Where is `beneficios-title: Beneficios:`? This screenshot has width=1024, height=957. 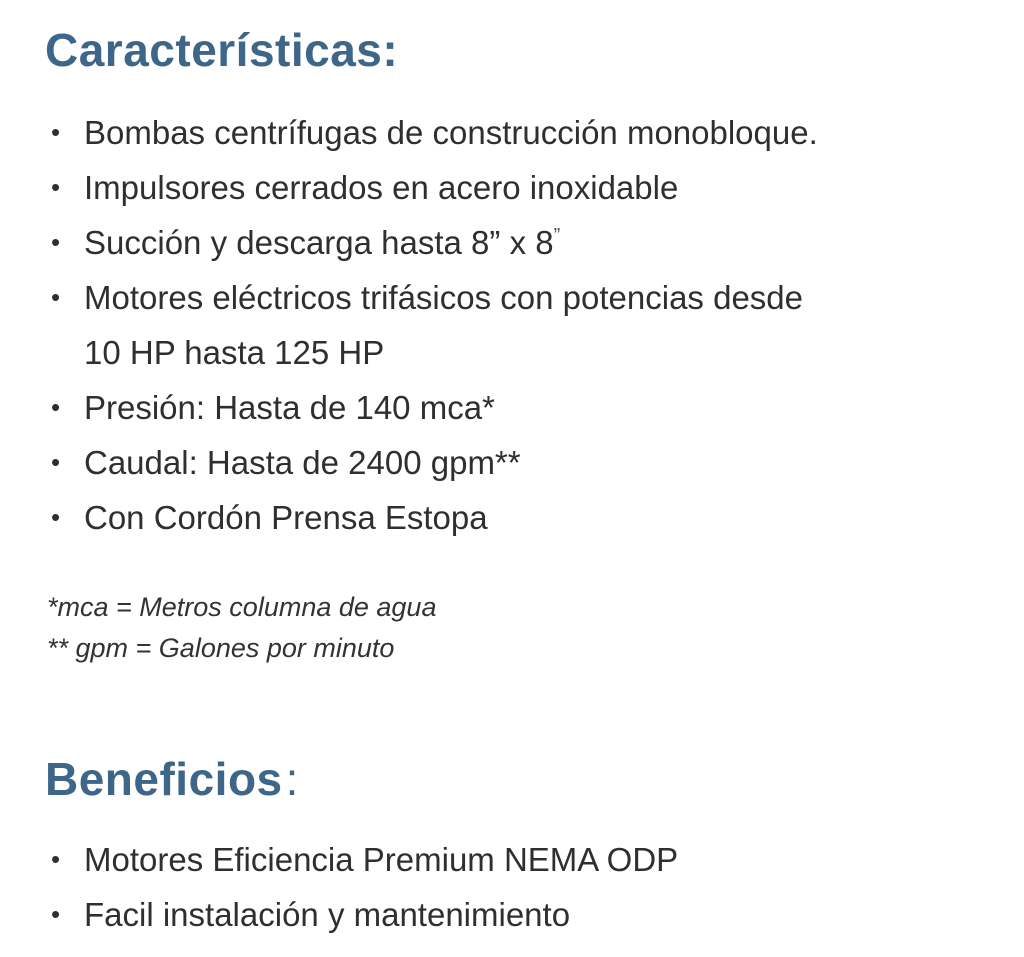
beneficios-title: Beneficios: is located at coordinates (516, 779).